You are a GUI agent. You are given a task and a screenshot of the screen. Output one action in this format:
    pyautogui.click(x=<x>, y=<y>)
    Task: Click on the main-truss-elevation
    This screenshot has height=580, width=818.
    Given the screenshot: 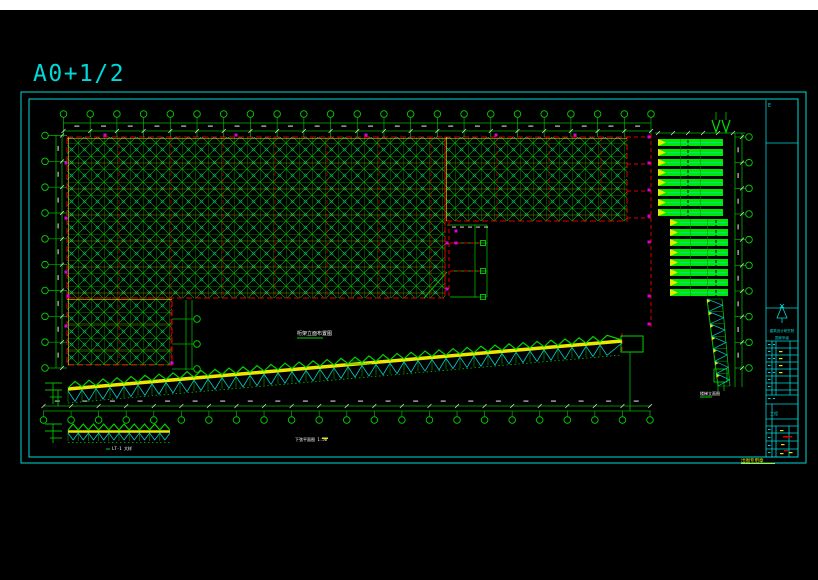 What is the action you would take?
    pyautogui.click(x=344, y=372)
    